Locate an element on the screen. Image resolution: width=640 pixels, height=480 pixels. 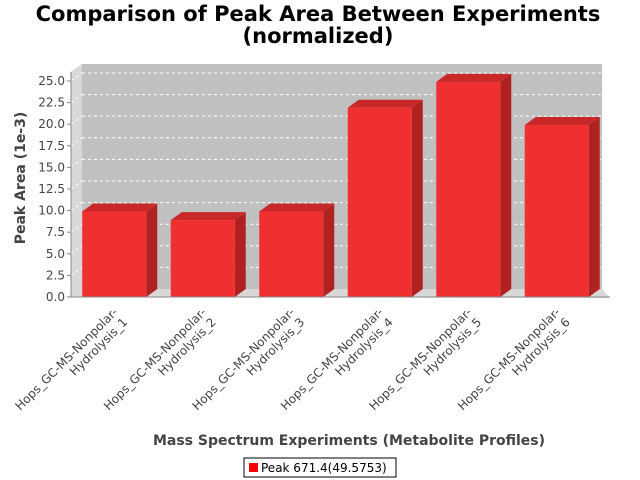
chart-title-line2: (normalized) is located at coordinates (318, 36).